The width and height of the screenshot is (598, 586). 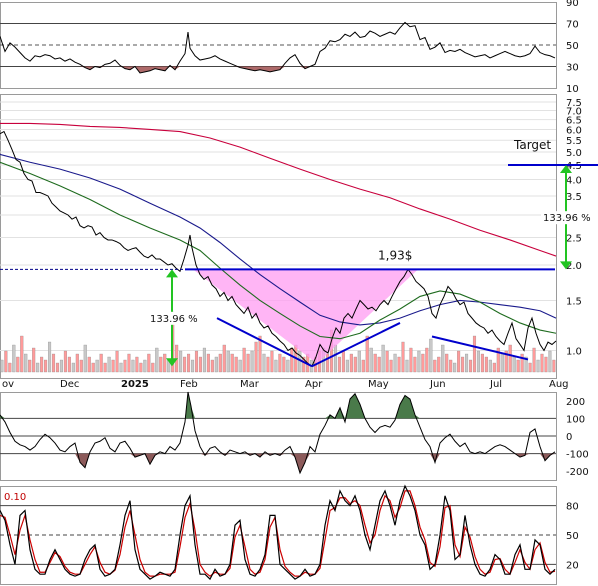 I want to click on cci-ytick: 100, so click(x=575, y=419).